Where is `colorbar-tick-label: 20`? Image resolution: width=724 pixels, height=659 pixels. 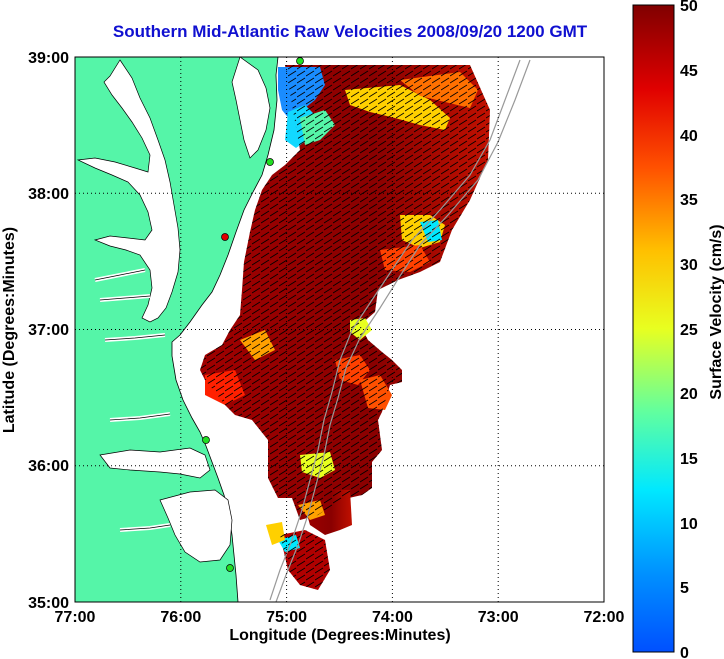 colorbar-tick-label: 20 is located at coordinates (689, 394).